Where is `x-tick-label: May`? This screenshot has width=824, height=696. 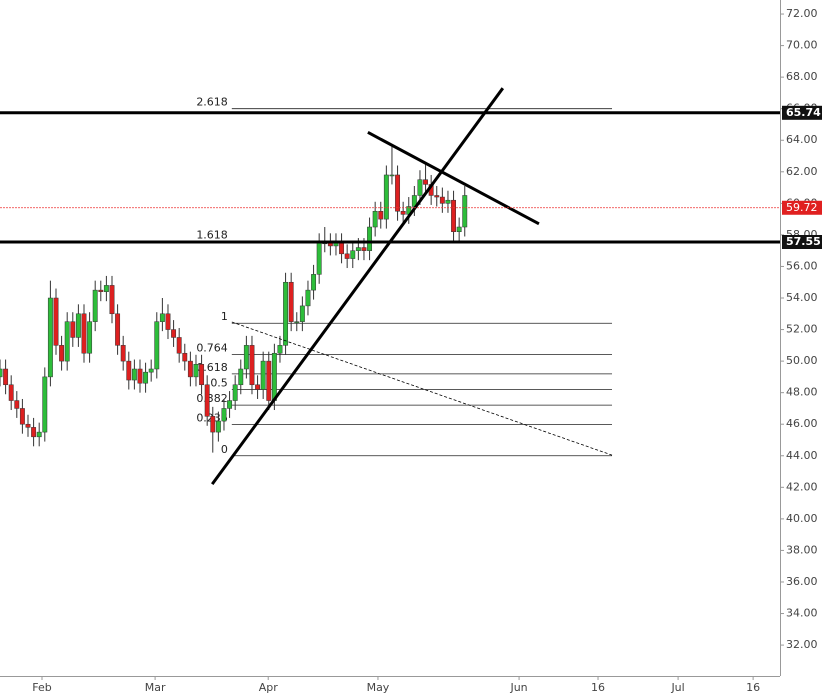 x-tick-label: May is located at coordinates (378, 687).